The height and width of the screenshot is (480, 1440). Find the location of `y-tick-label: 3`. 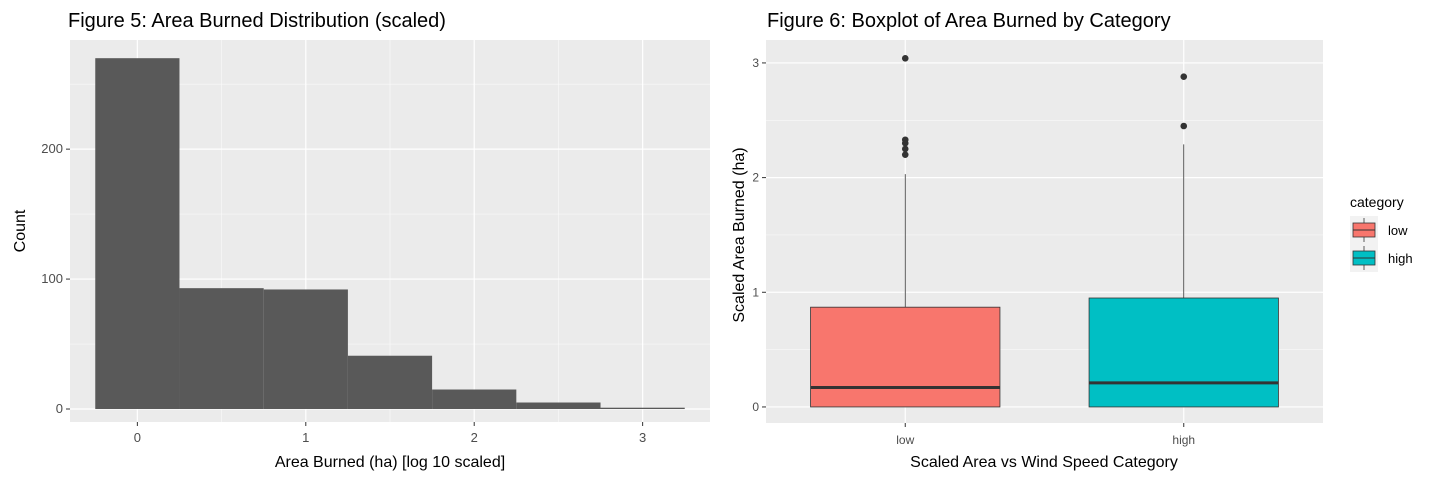

y-tick-label: 3 is located at coordinates (755, 63).